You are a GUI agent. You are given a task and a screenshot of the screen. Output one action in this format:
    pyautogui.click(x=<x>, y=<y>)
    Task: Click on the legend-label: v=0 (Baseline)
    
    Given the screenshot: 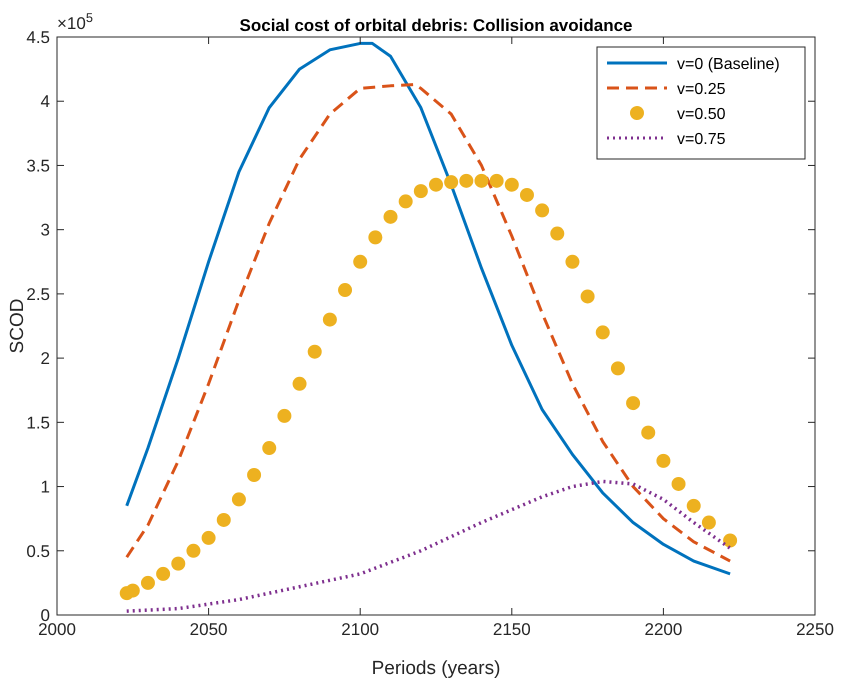 What is the action you would take?
    pyautogui.click(x=728, y=64)
    